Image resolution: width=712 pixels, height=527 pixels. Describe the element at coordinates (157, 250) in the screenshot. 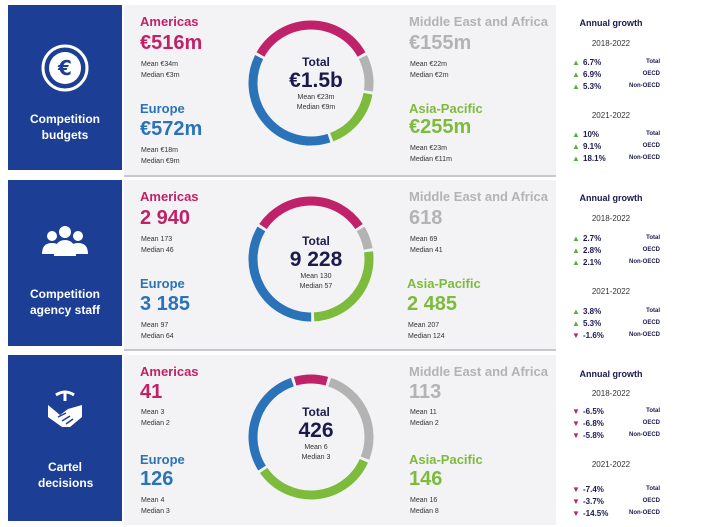

I see `americas-median: Median 46` at that location.